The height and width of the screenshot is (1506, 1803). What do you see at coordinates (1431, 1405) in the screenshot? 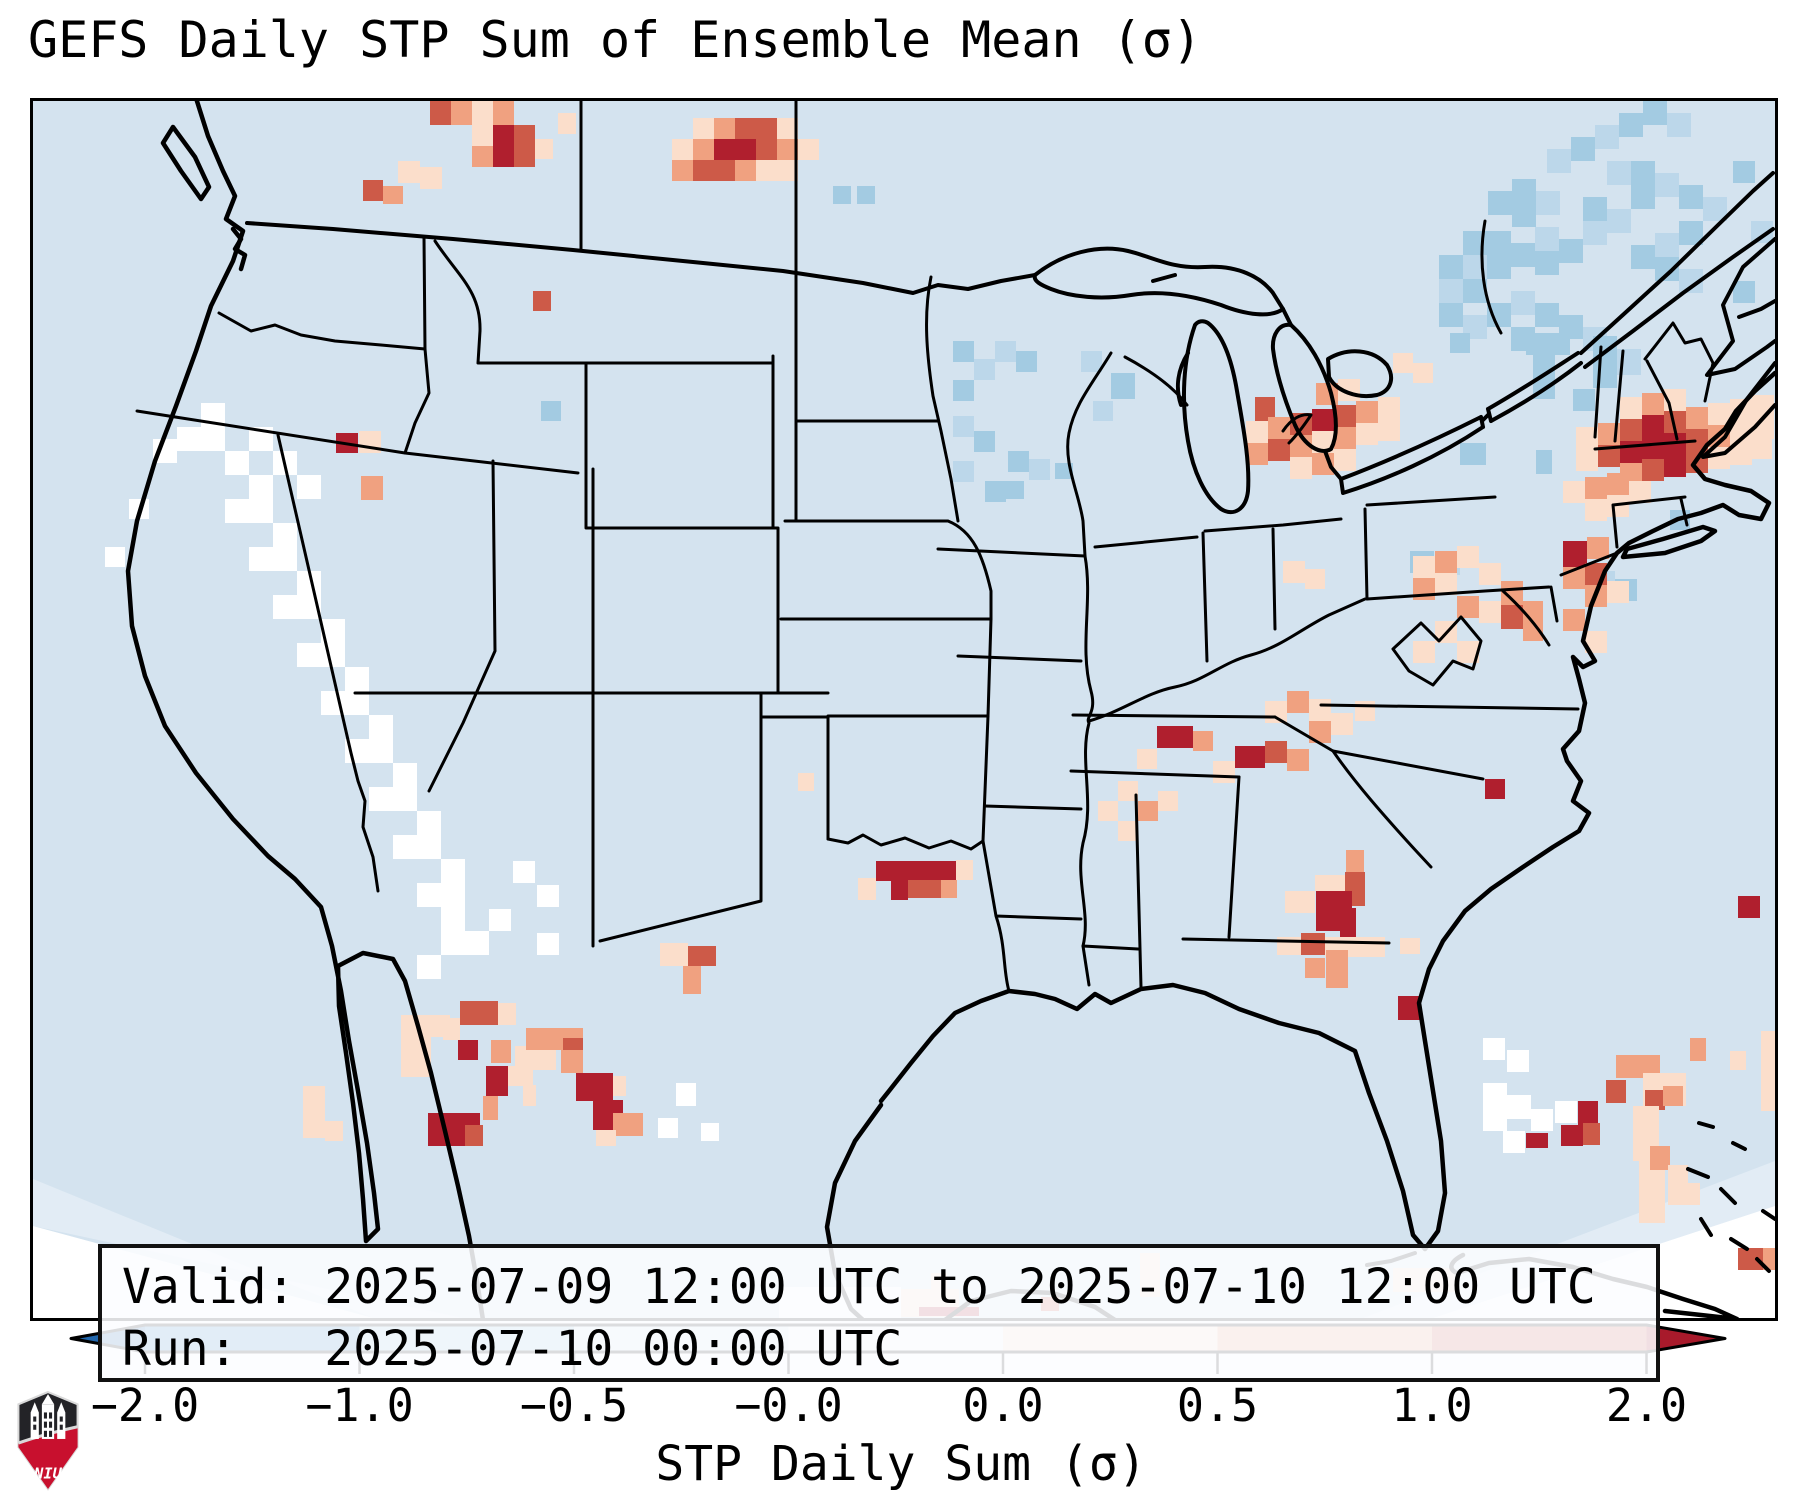
I see `colorbar-tick-label: 1.0` at bounding box center [1431, 1405].